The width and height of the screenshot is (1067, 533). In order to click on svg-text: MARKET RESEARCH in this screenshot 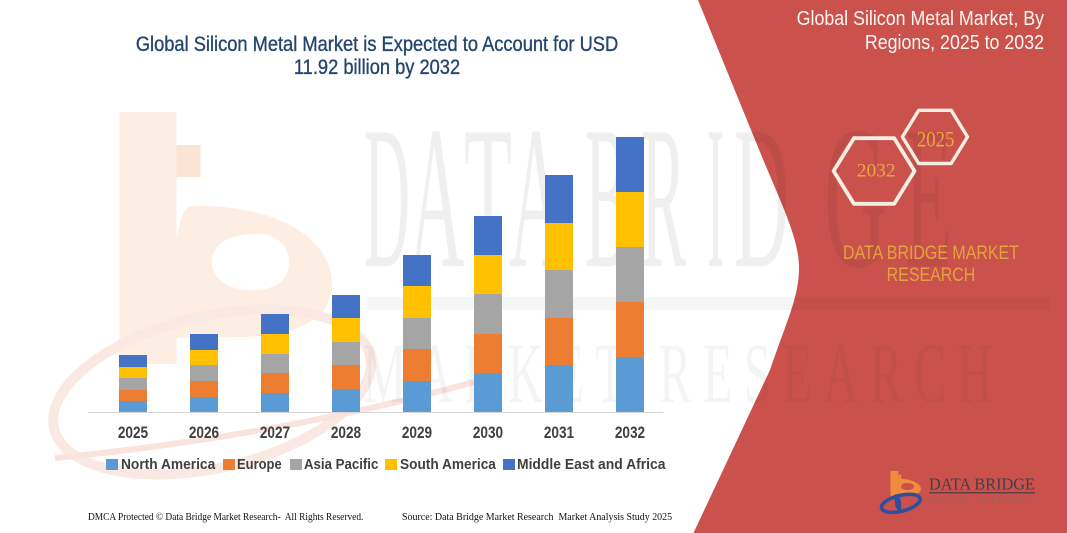, I will do `click(982, 501)`.